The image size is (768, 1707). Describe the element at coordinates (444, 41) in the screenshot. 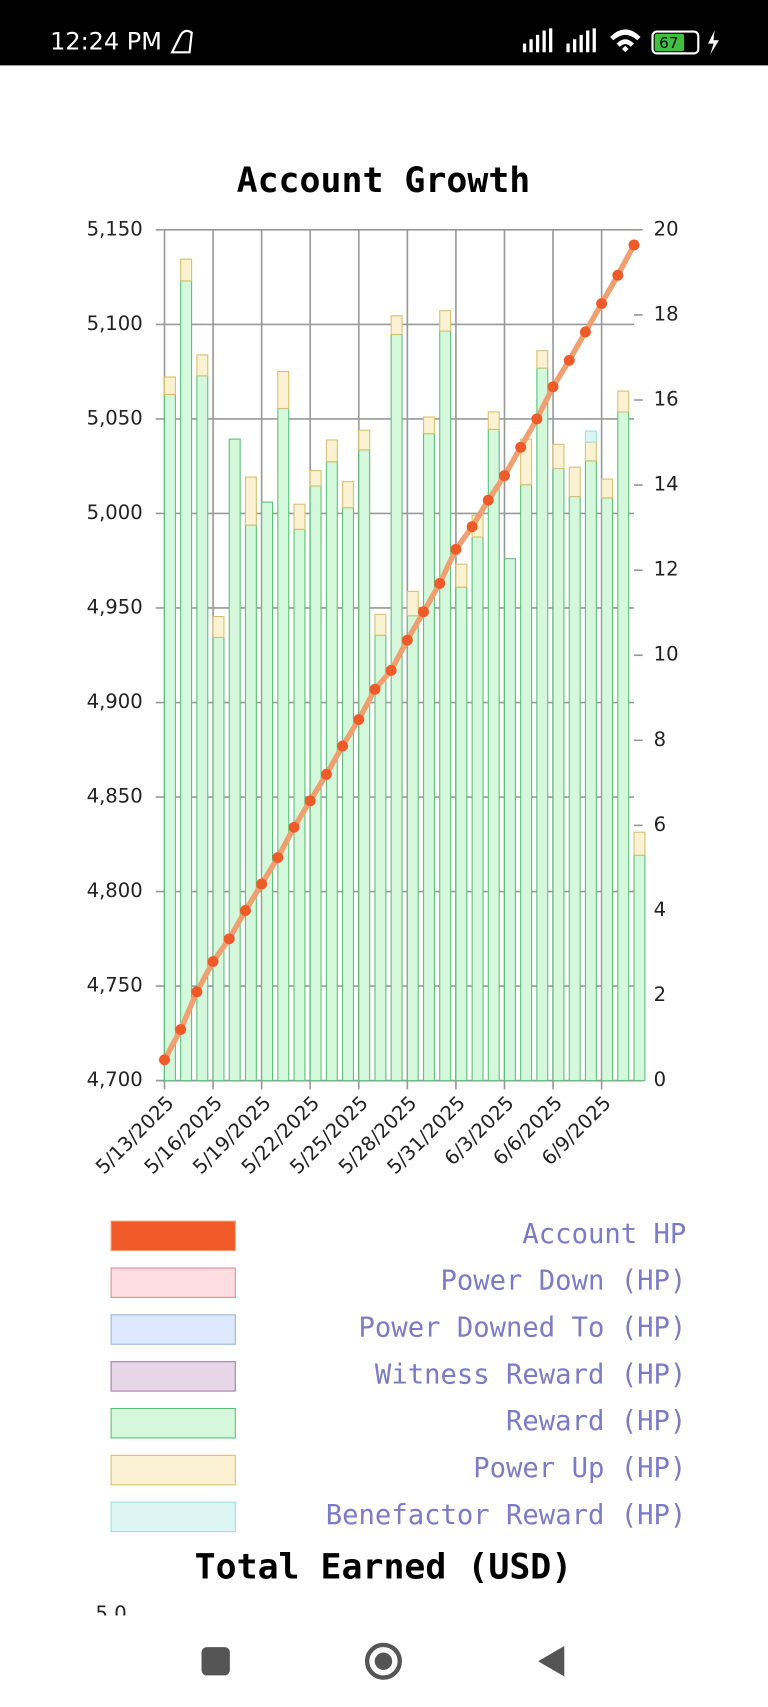

I see `status-icons` at that location.